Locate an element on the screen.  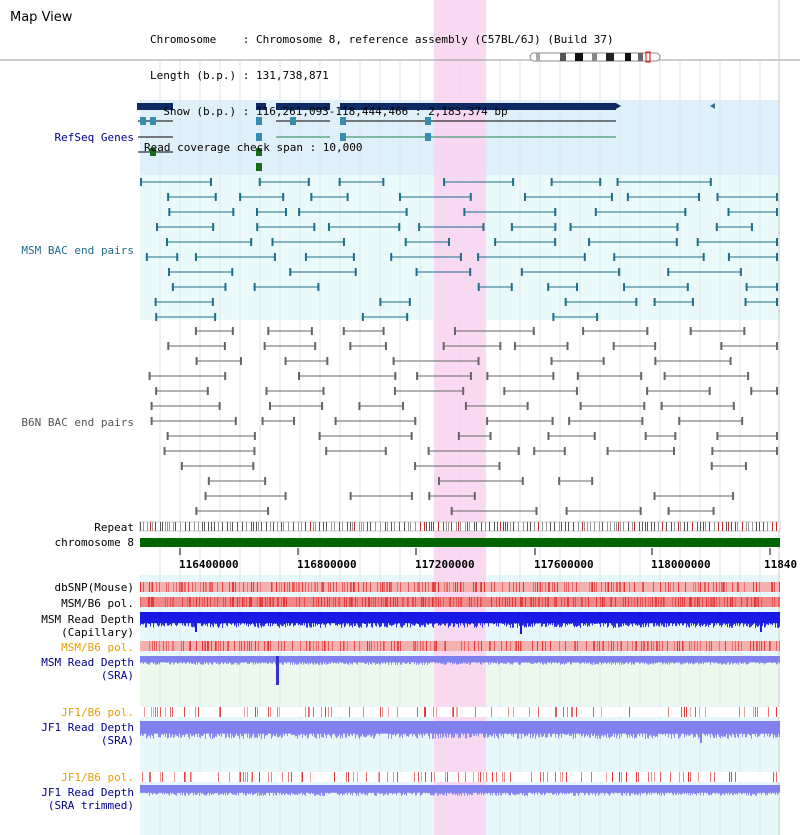
track-label-jf1-b6-pol: JF1/B6 pol. is located at coordinates (97, 712).